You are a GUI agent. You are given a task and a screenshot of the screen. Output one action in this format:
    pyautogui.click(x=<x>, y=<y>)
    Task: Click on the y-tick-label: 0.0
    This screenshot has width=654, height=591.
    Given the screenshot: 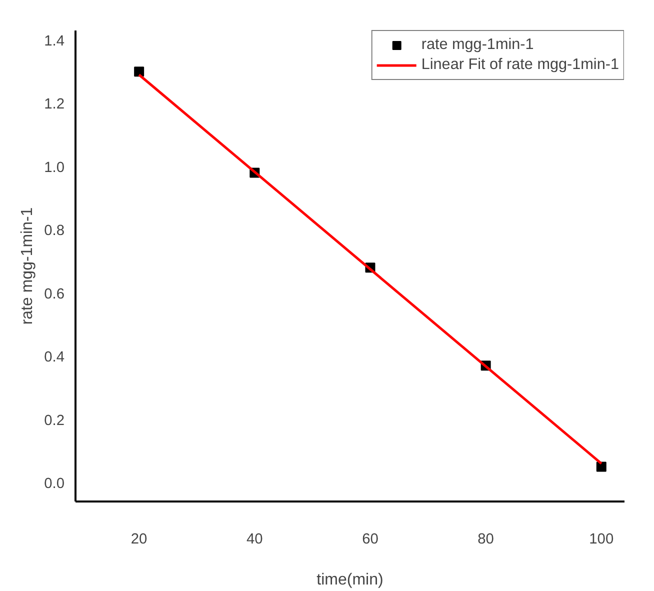 What is the action you would take?
    pyautogui.click(x=54, y=484)
    